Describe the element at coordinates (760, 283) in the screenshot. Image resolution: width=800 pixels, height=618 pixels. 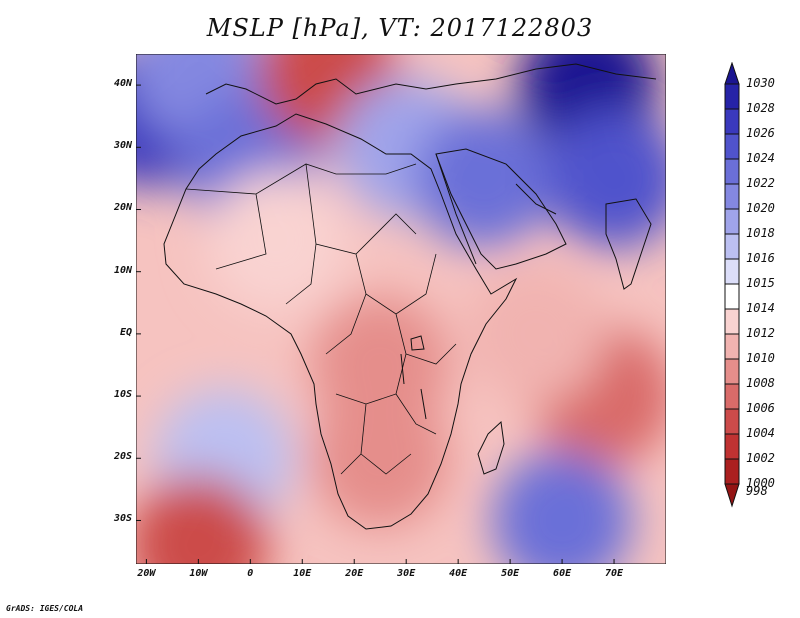
I see `colorbar-label: 1015` at that location.